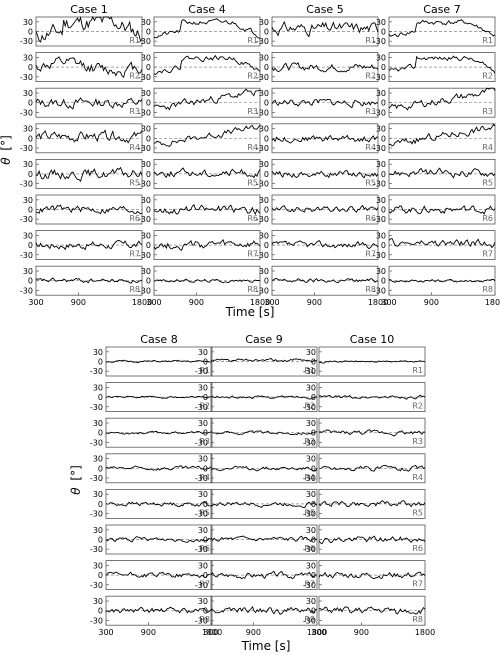  I want to click on case-4-panel-r1: R1 300-30 Case 4, so click(199, 25).